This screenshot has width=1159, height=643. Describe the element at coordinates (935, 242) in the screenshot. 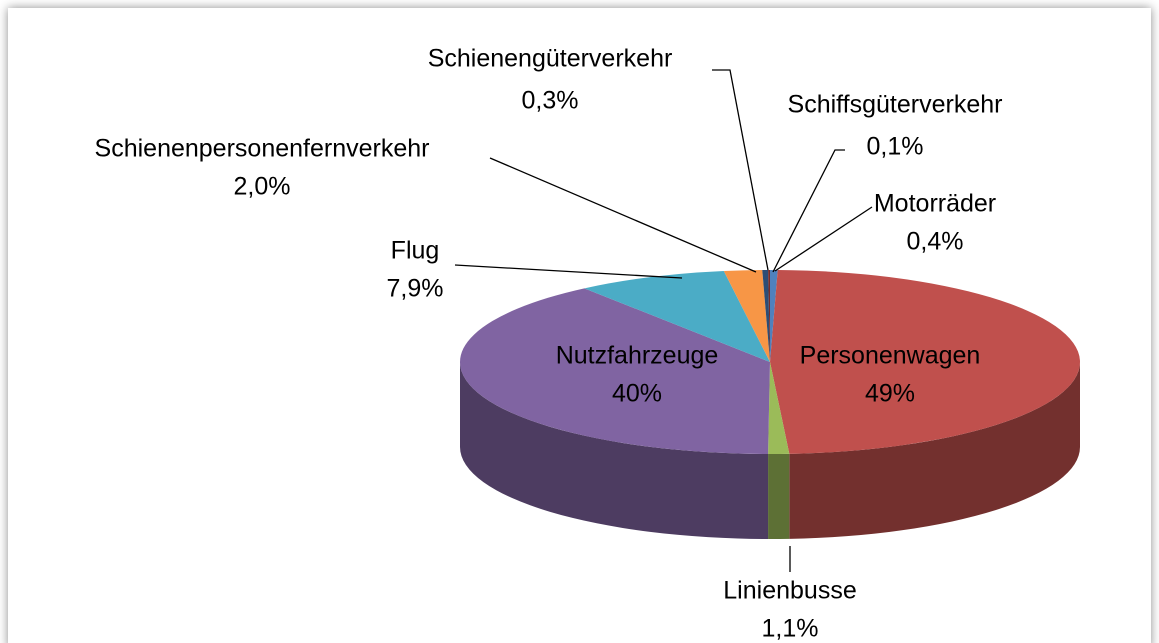

I see `value-label: 0,4%` at that location.